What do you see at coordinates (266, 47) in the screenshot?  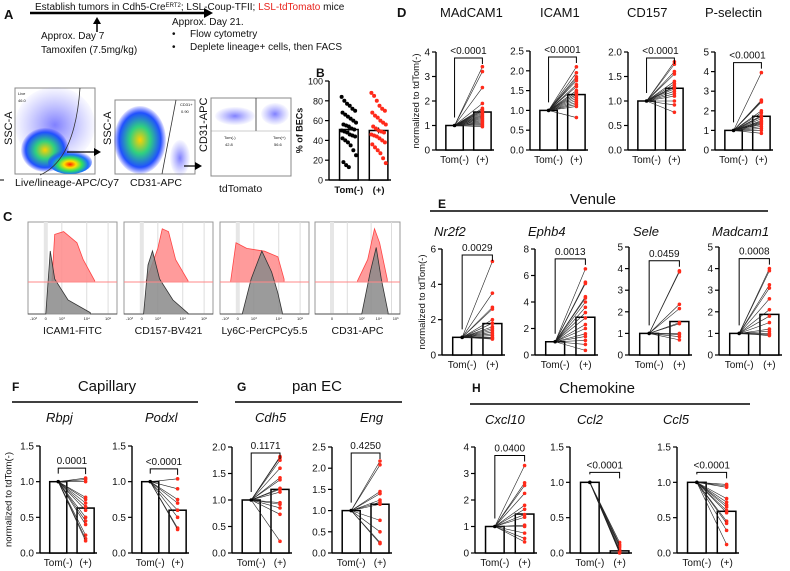 I see `bullet-facs: Deplete lineage+ cells, then FACS` at bounding box center [266, 47].